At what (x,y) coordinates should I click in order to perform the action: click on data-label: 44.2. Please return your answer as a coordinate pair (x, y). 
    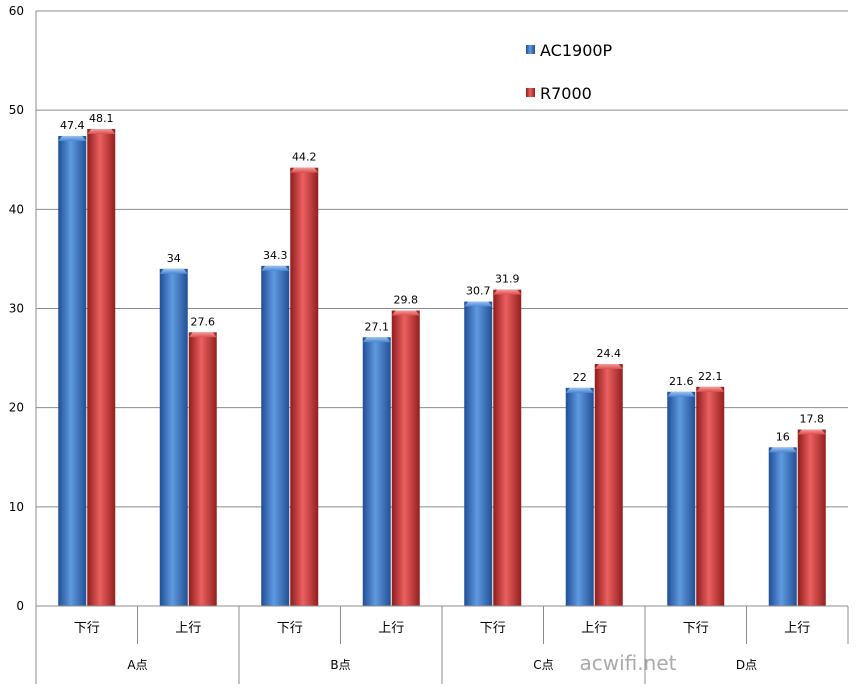
    Looking at the image, I should click on (304, 157).